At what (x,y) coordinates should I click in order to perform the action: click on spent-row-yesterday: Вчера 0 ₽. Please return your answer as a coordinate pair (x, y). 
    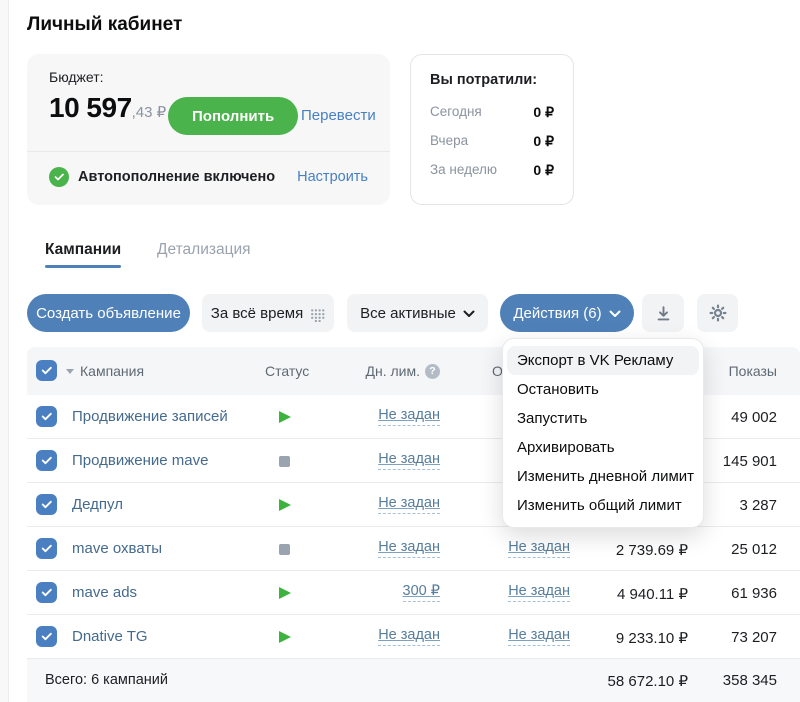
    Looking at the image, I should click on (492, 143).